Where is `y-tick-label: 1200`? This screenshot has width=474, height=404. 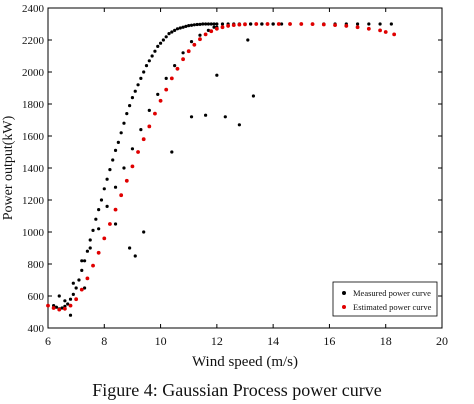
y-tick-label: 1200 is located at coordinates (33, 201).